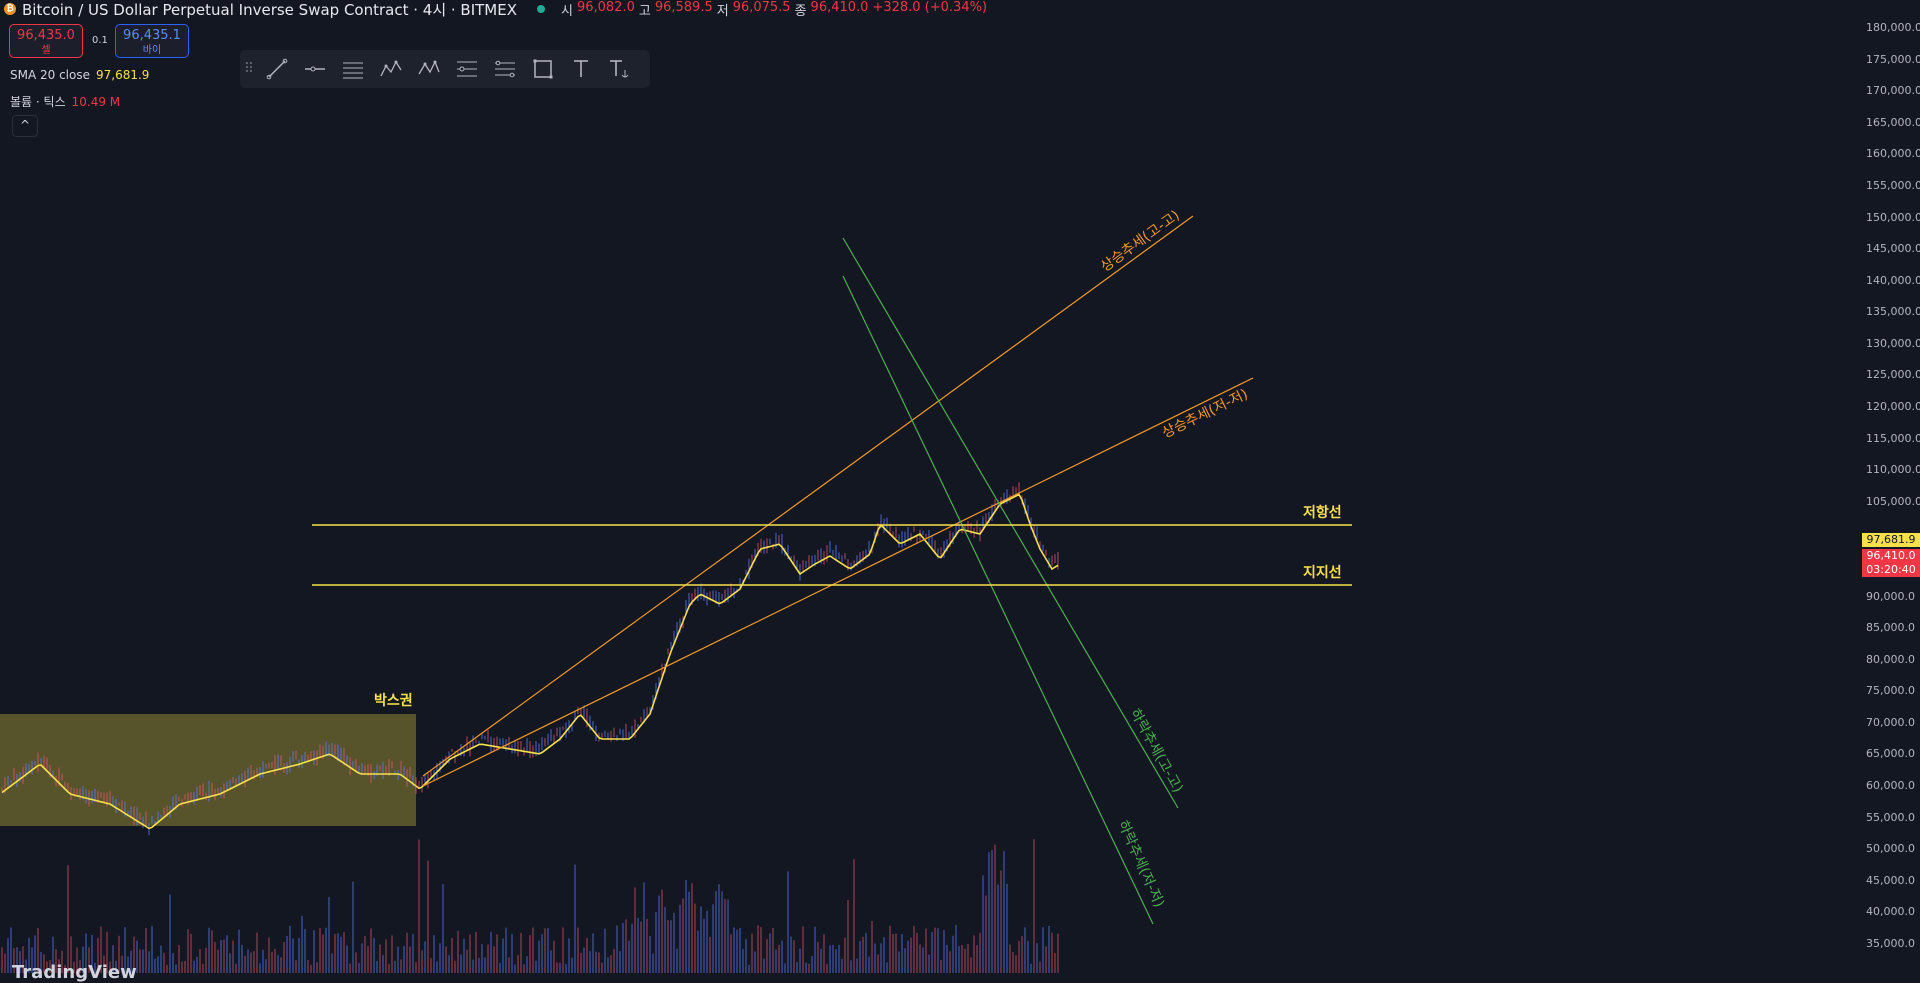 The height and width of the screenshot is (983, 1920). Describe the element at coordinates (152, 50) in the screenshot. I see `buy-label: 바이` at that location.